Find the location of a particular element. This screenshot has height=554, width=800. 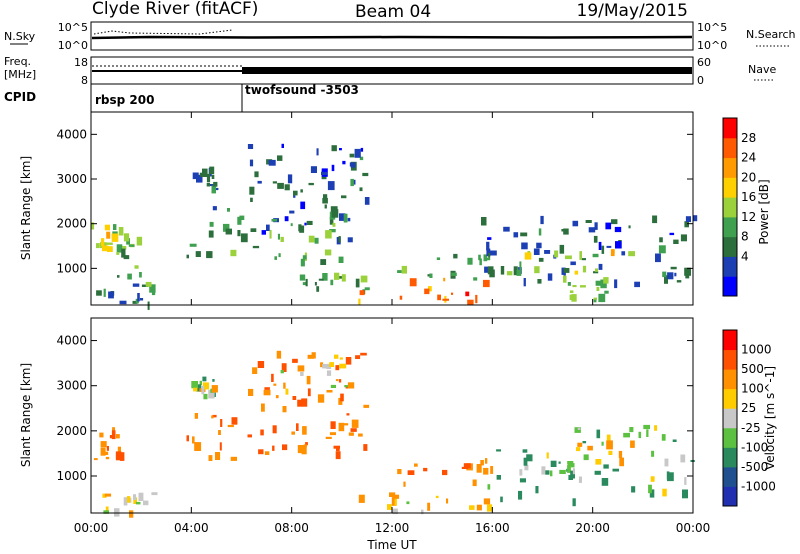

x-tick-label: 12:00 is located at coordinates (392, 528).